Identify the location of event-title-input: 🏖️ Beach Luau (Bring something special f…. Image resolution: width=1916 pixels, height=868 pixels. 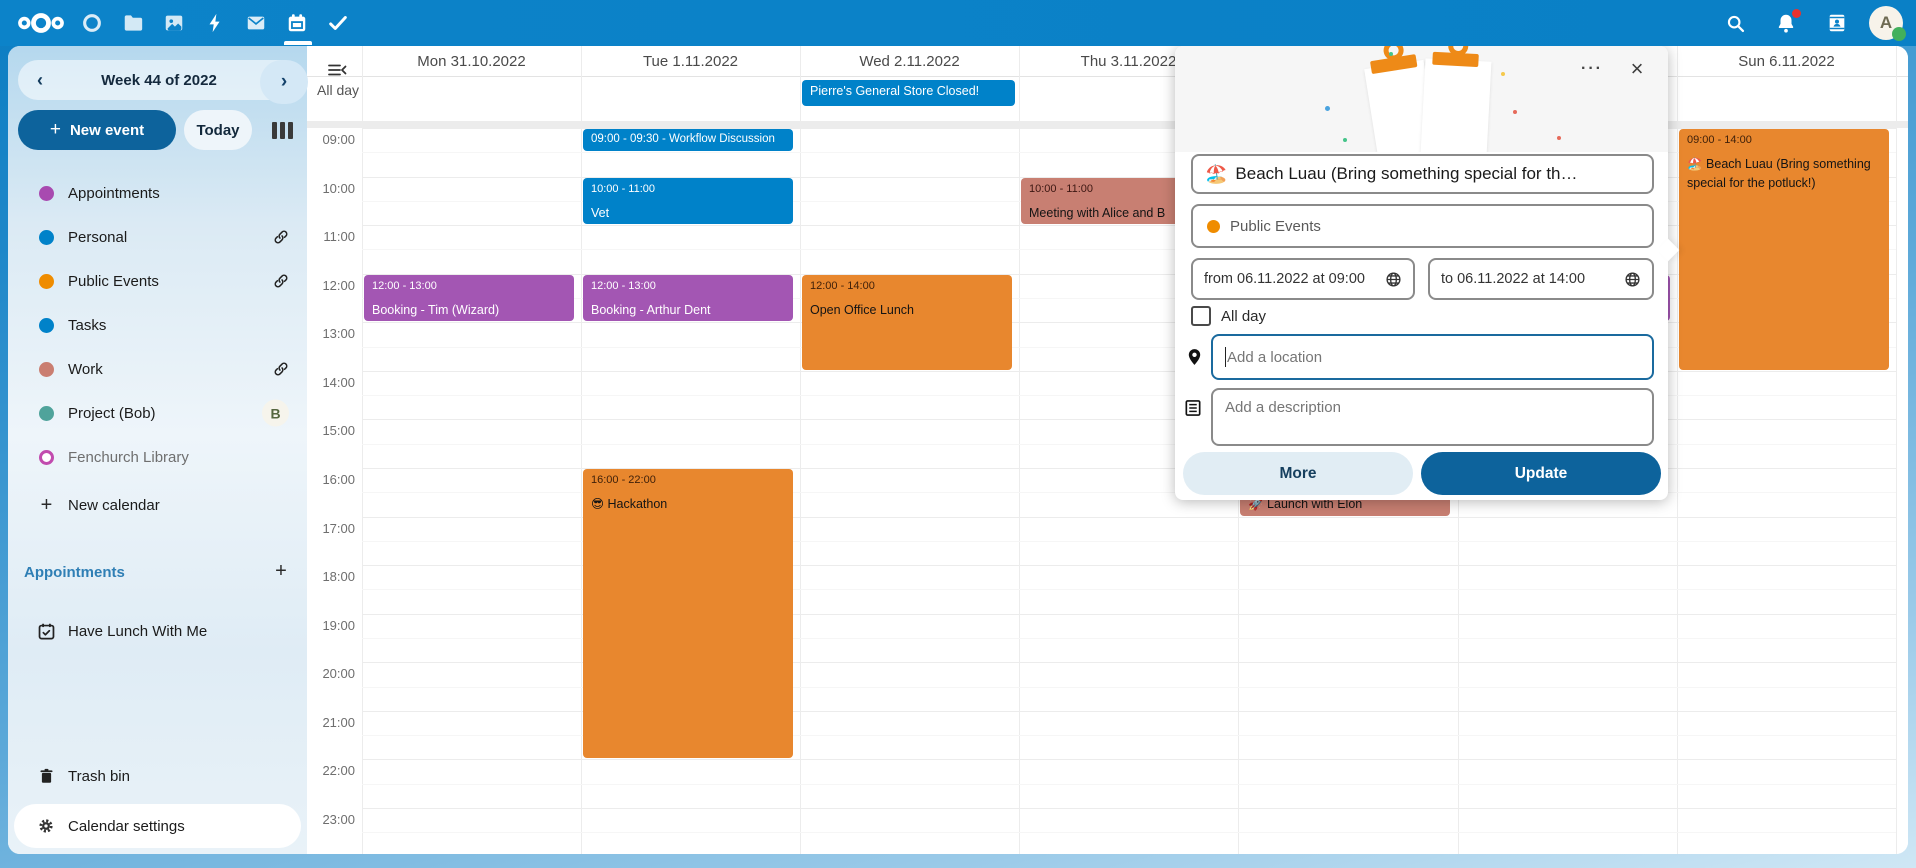
(1422, 174).